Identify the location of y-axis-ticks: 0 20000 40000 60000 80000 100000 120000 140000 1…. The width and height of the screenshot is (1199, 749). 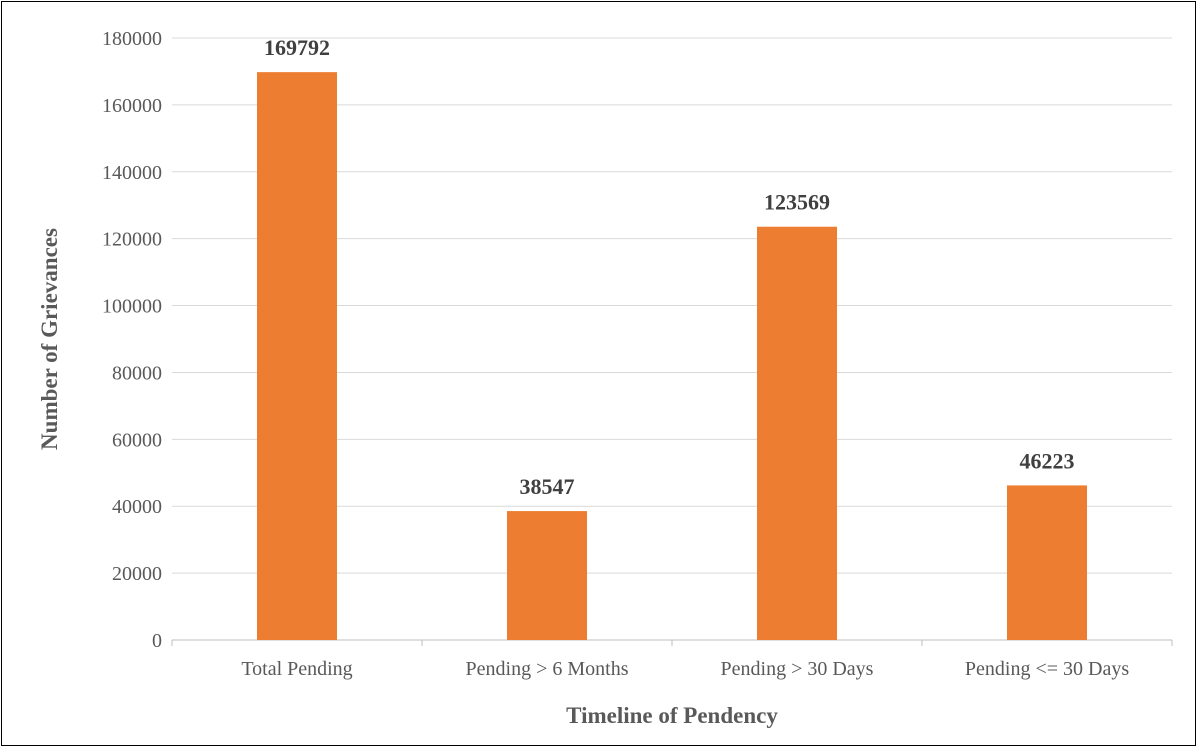
(132, 340).